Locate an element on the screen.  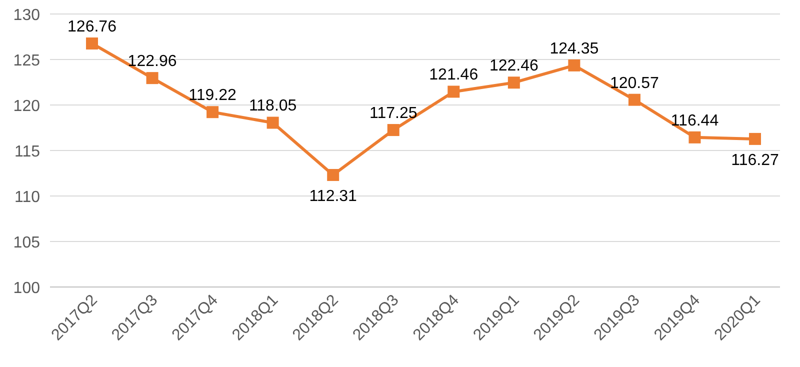
data-label: 119.22 is located at coordinates (212, 95).